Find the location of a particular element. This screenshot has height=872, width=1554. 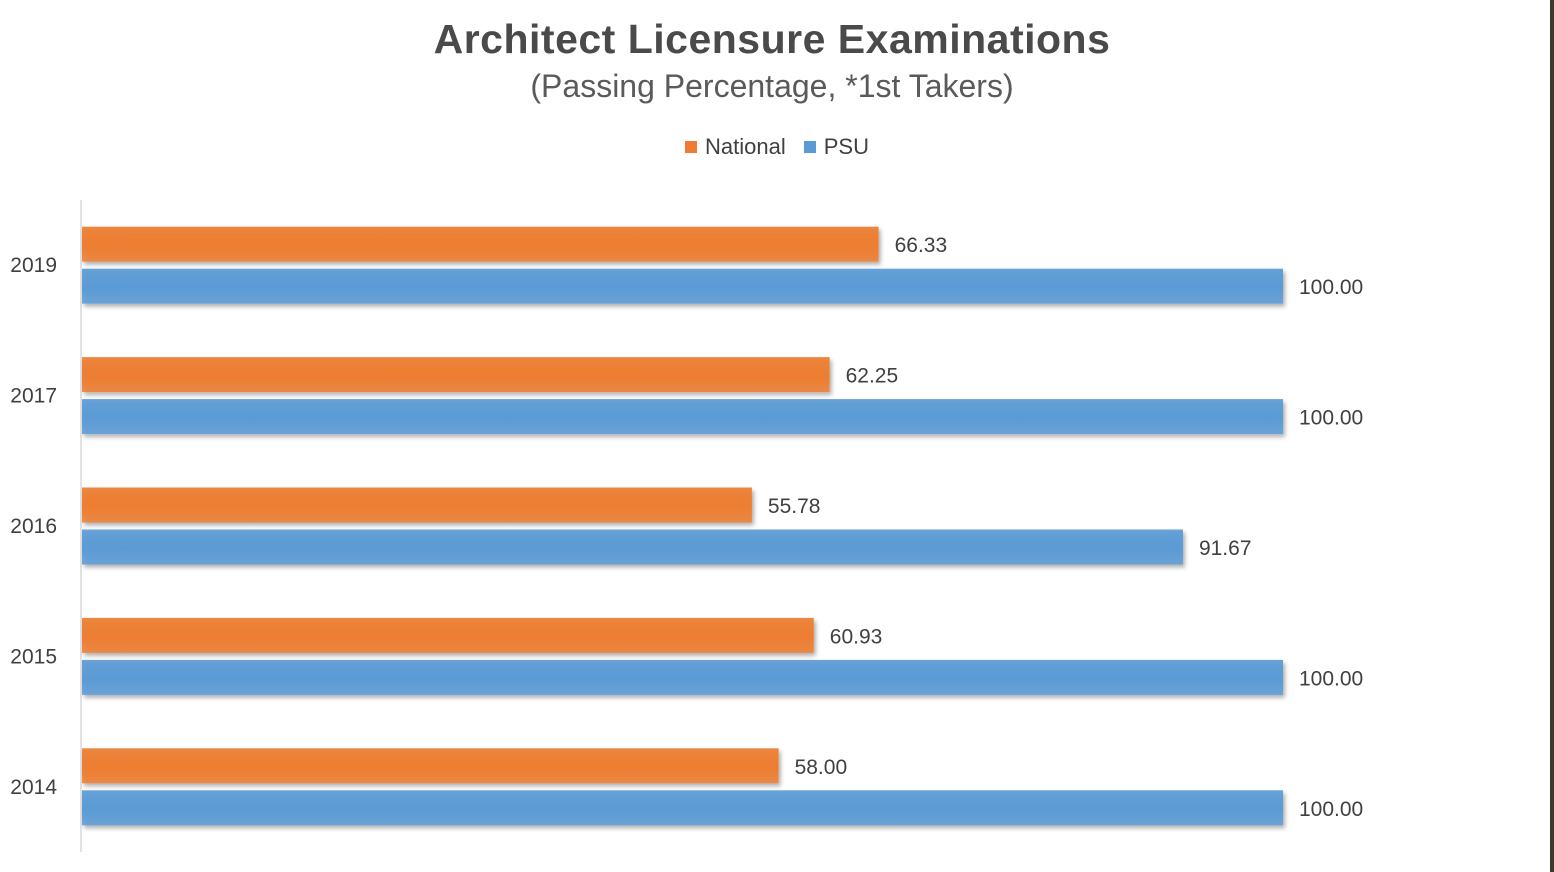

data-label-national-2014: 58.00 is located at coordinates (821, 767).